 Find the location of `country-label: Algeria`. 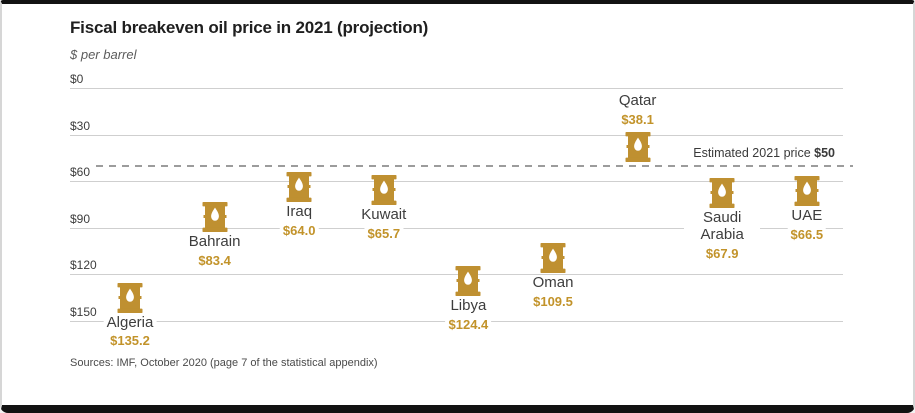

country-label: Algeria is located at coordinates (130, 323).